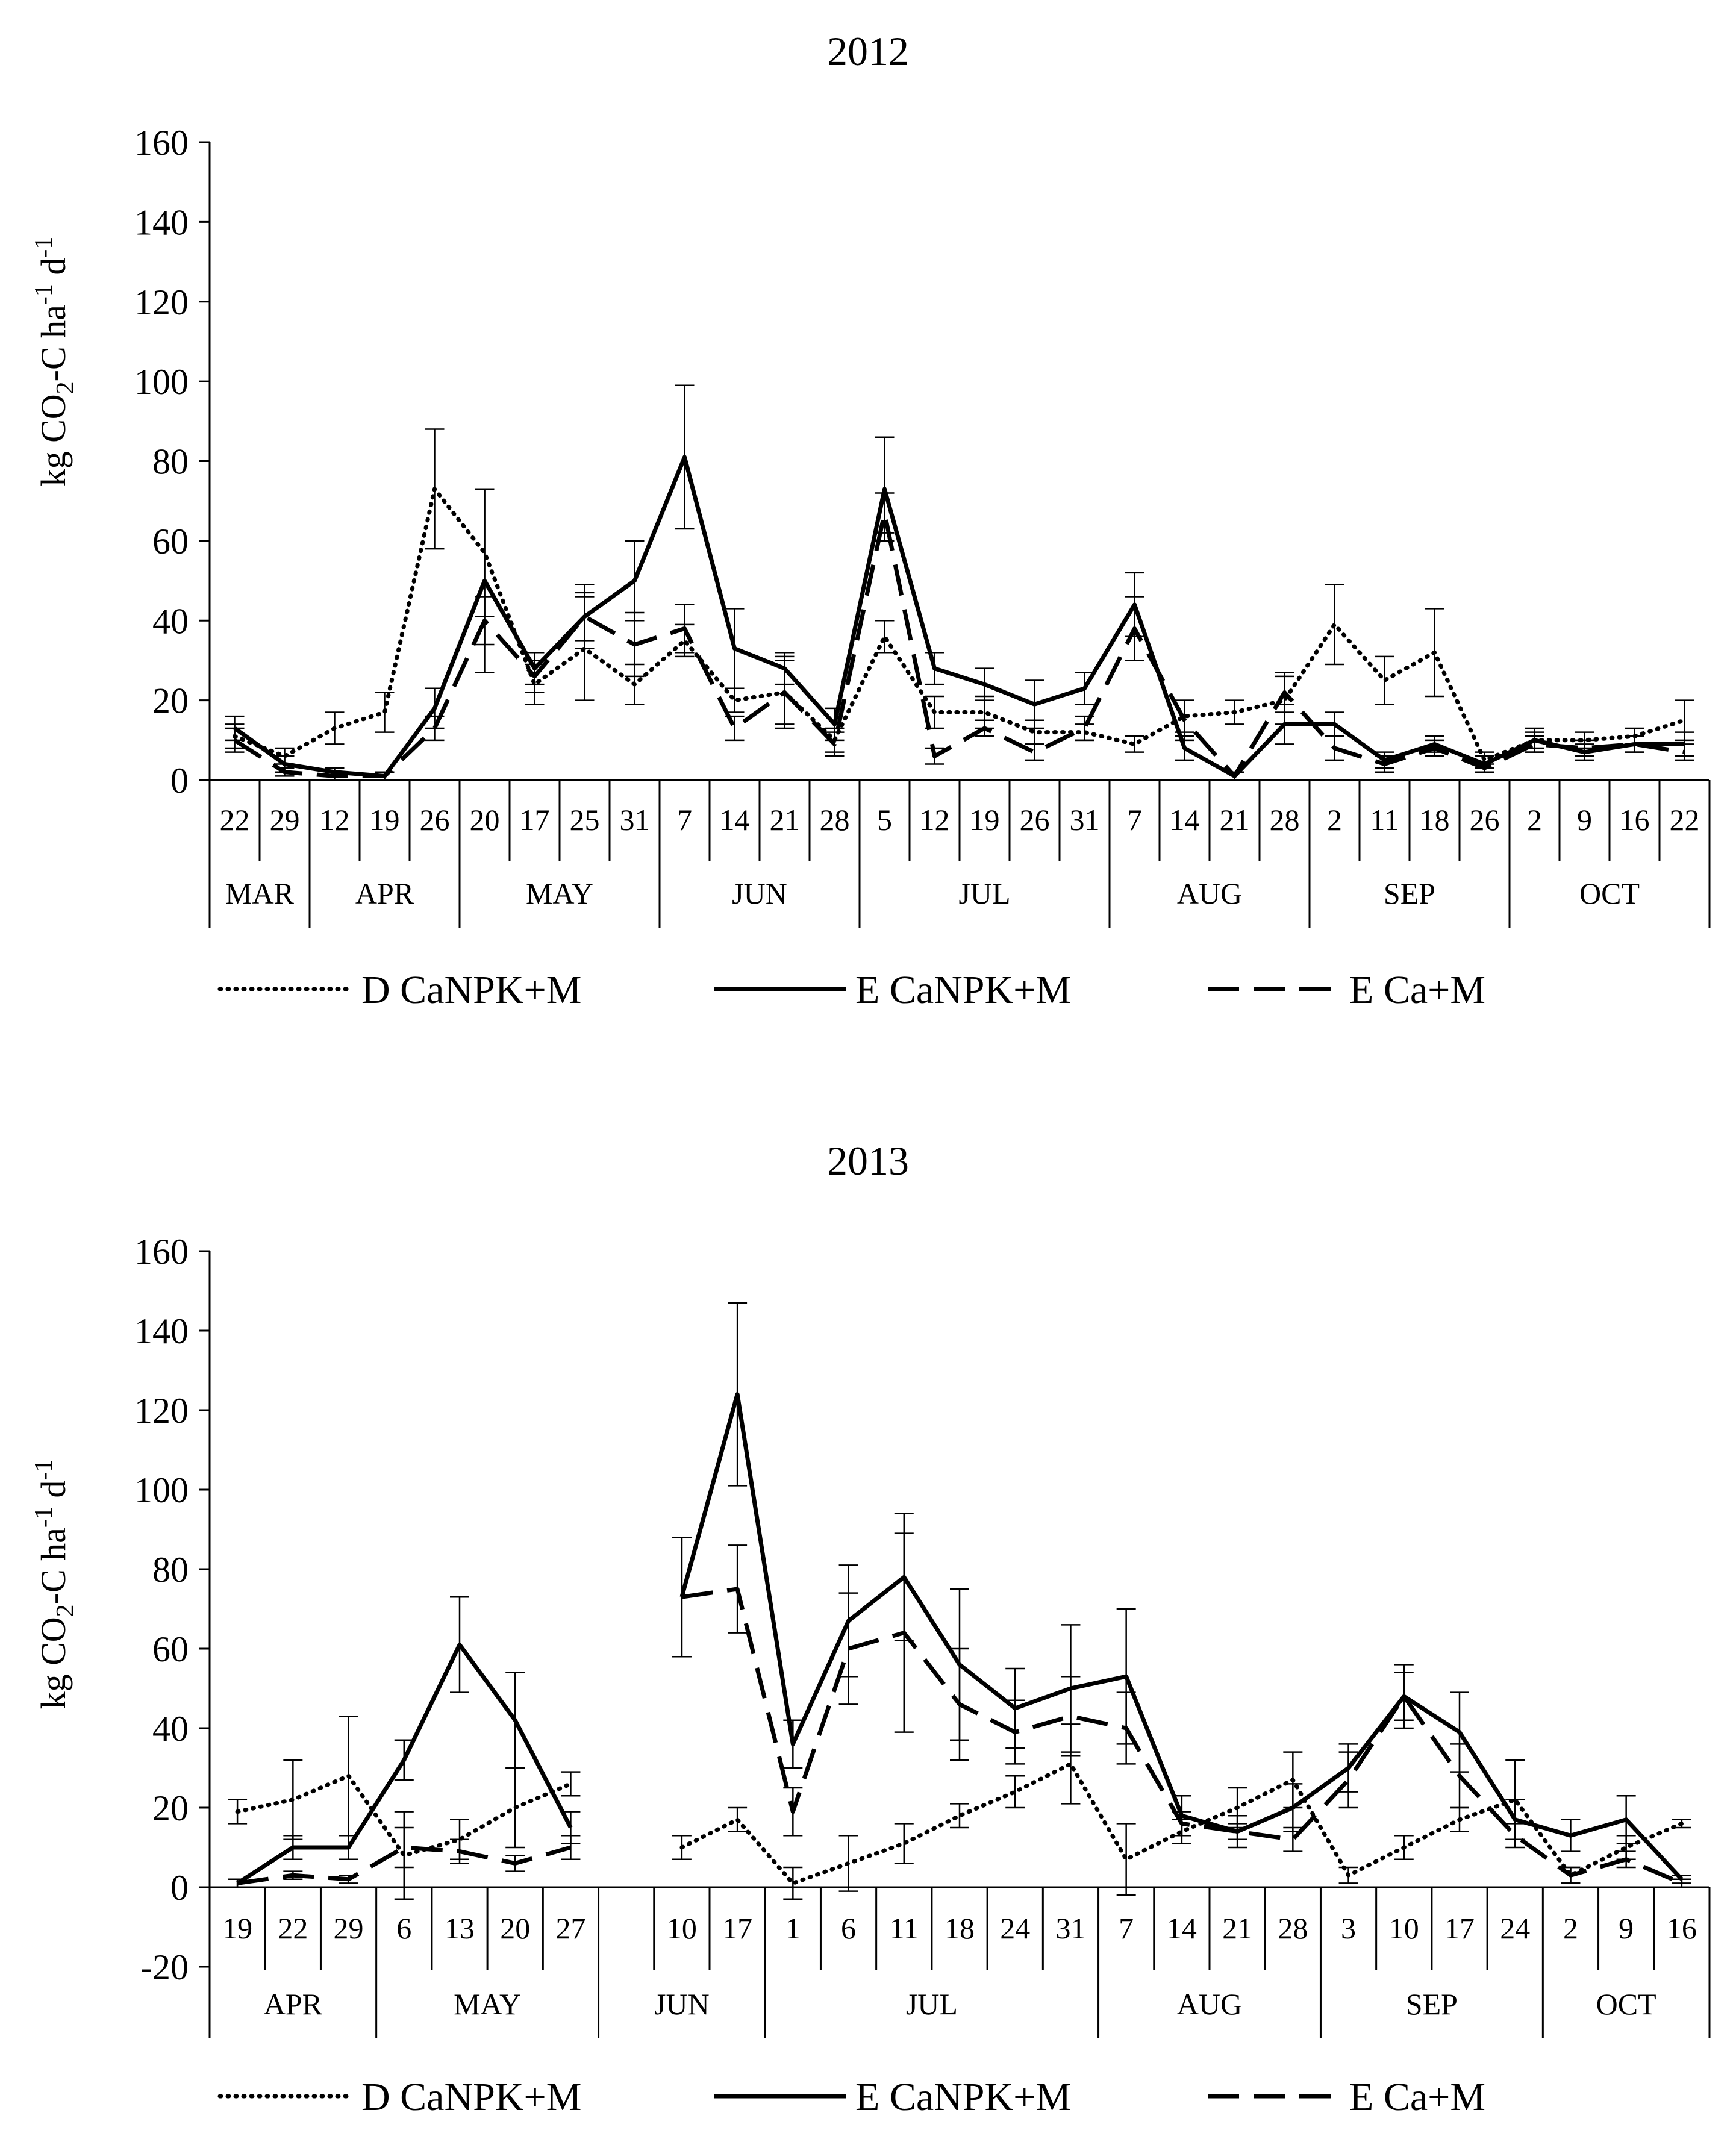  I want to click on x-tick-label: 26, so click(1035, 820).